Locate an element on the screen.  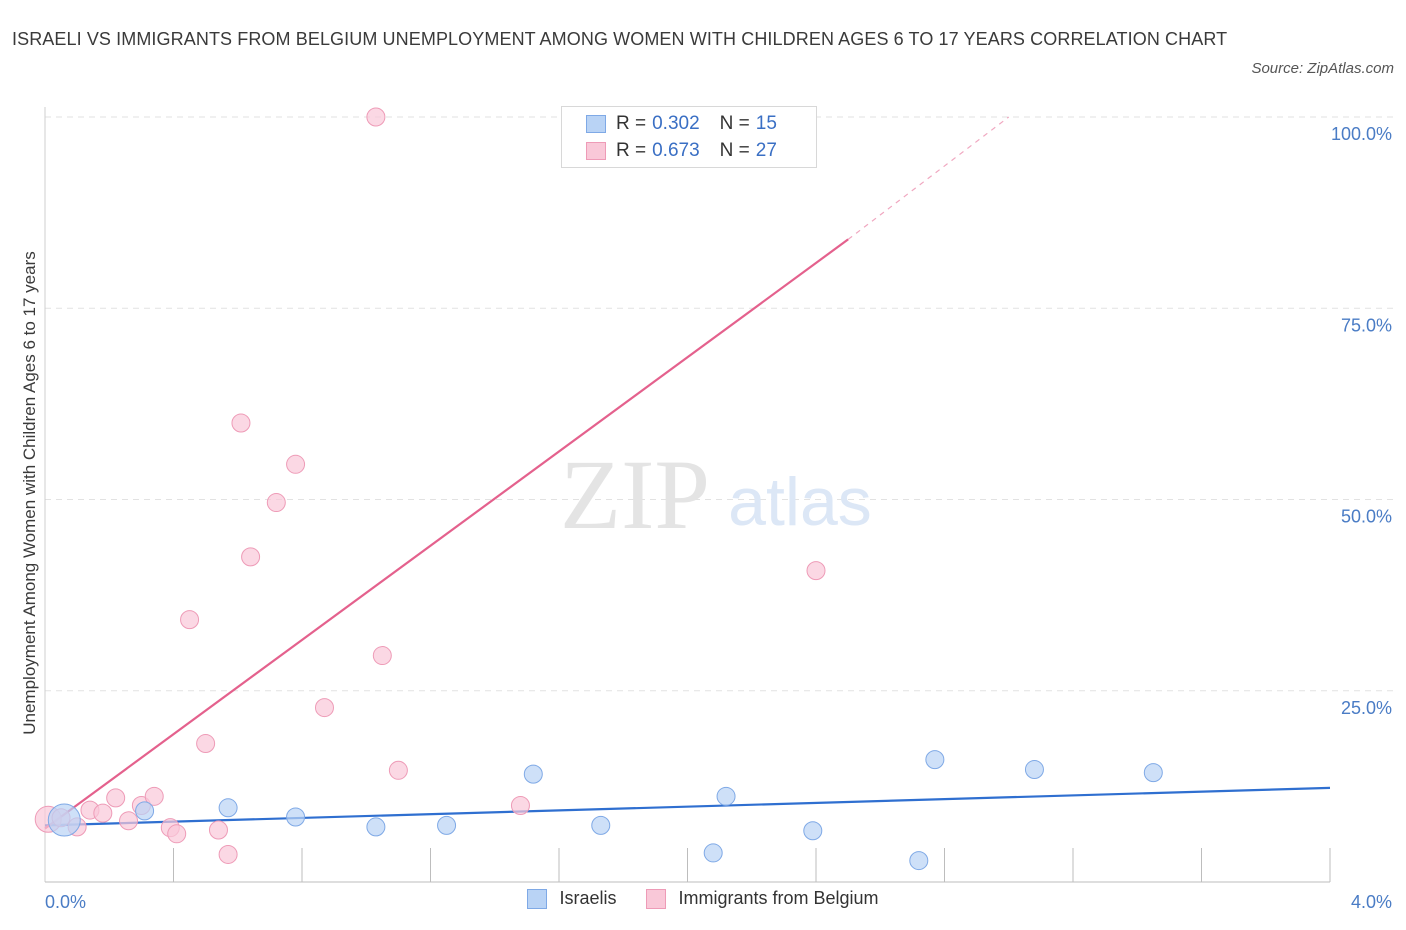
legend-label-israelis: Israelis is located at coordinates (588, 898).